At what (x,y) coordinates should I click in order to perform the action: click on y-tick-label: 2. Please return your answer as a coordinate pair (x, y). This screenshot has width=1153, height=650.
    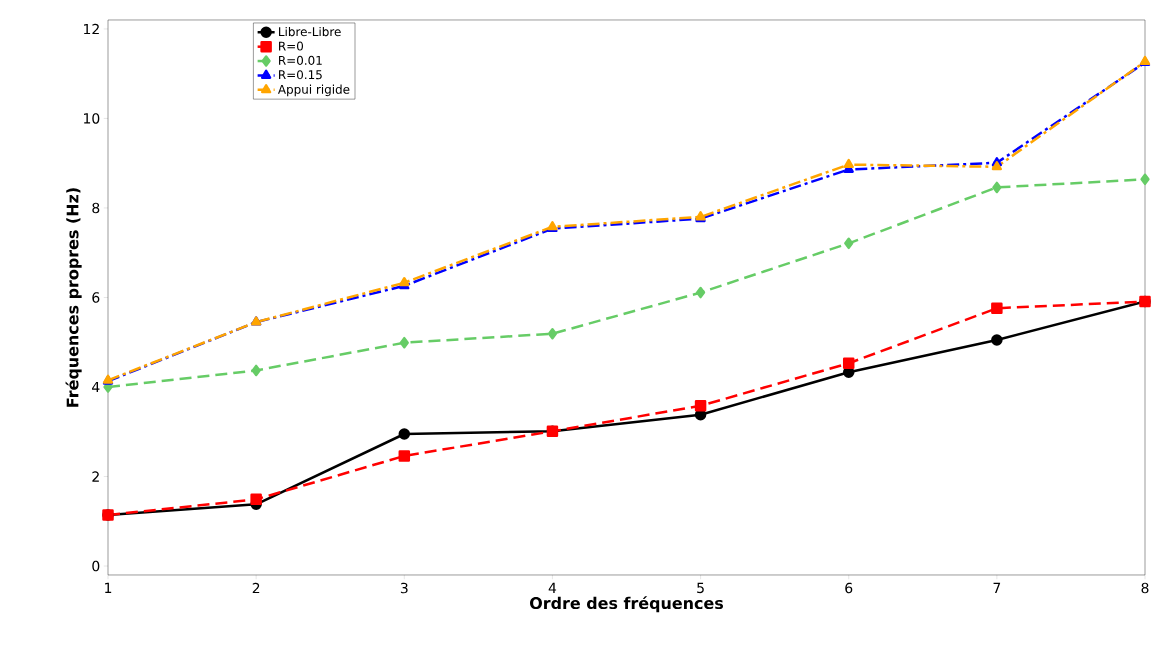
    Looking at the image, I should click on (95, 476).